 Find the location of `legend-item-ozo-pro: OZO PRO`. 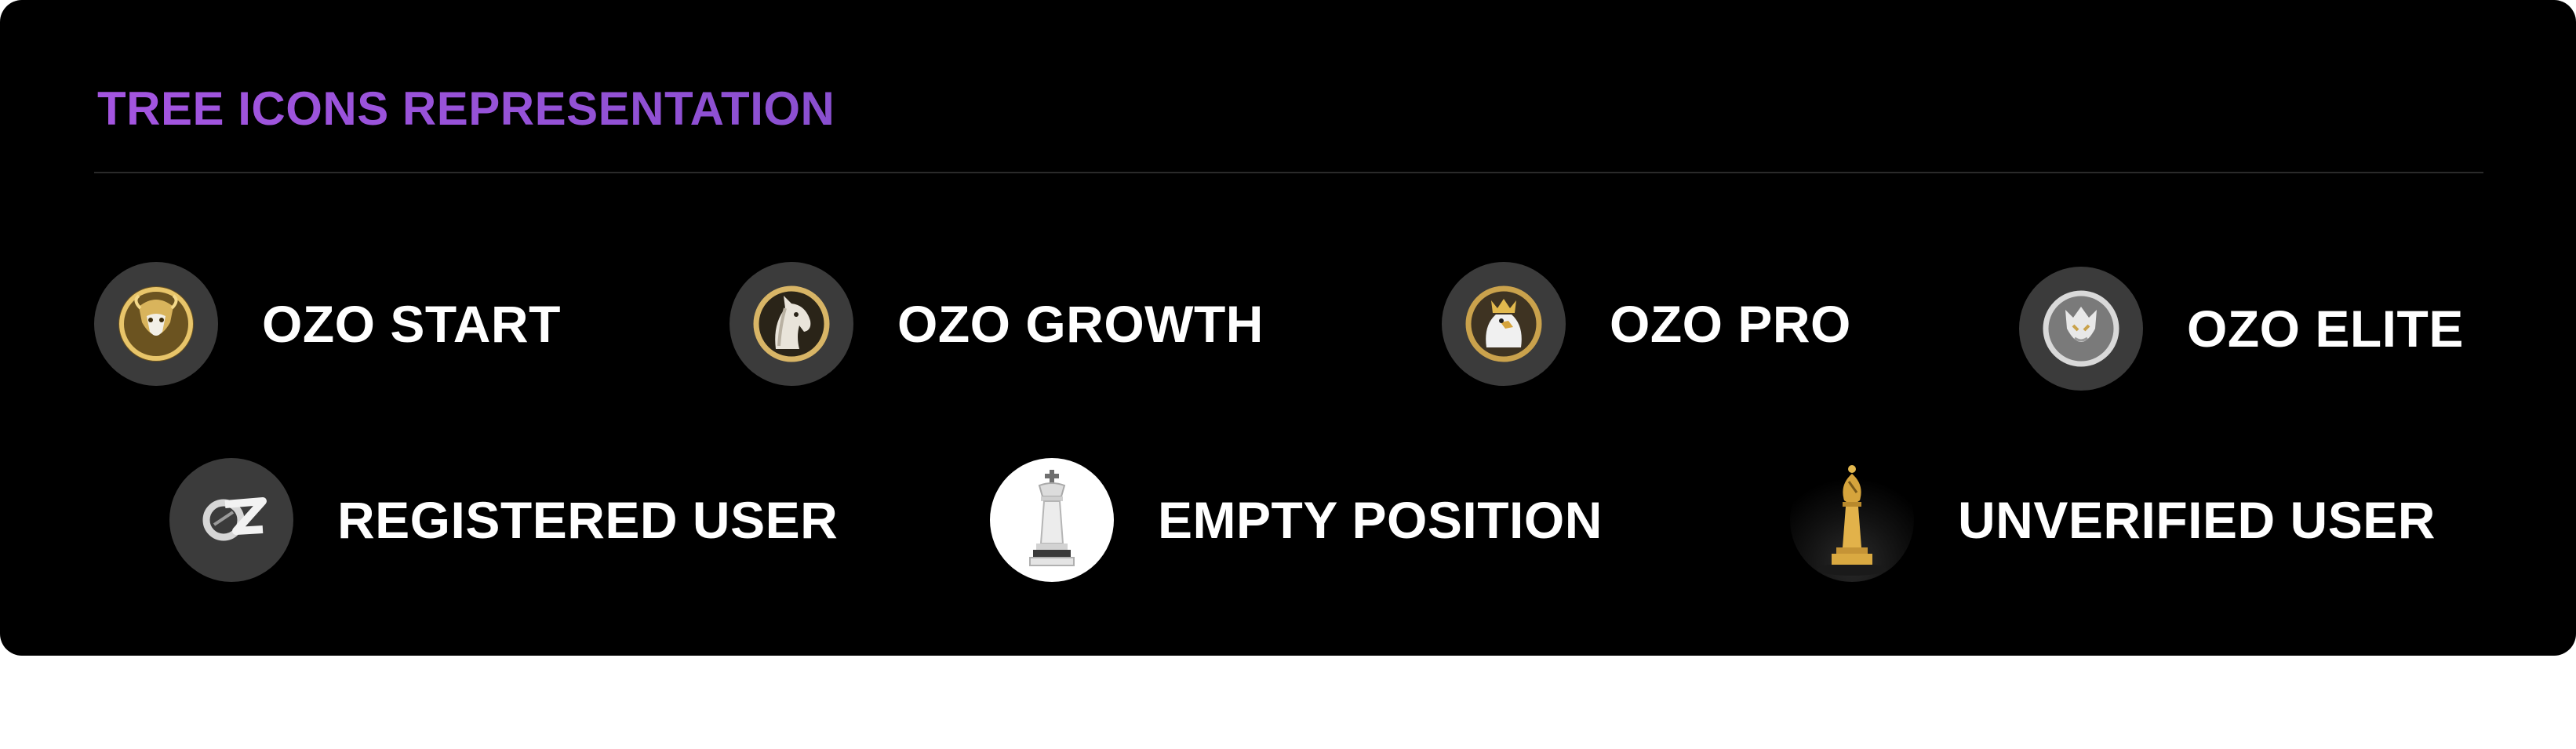

legend-item-ozo-pro: OZO PRO is located at coordinates (1646, 324).